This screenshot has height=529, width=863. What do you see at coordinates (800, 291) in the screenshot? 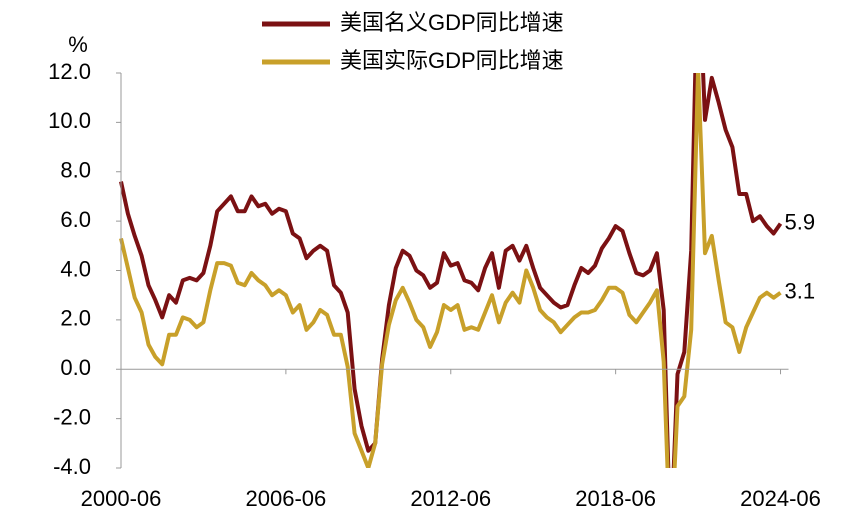
I see `end-label: 3.1` at bounding box center [800, 291].